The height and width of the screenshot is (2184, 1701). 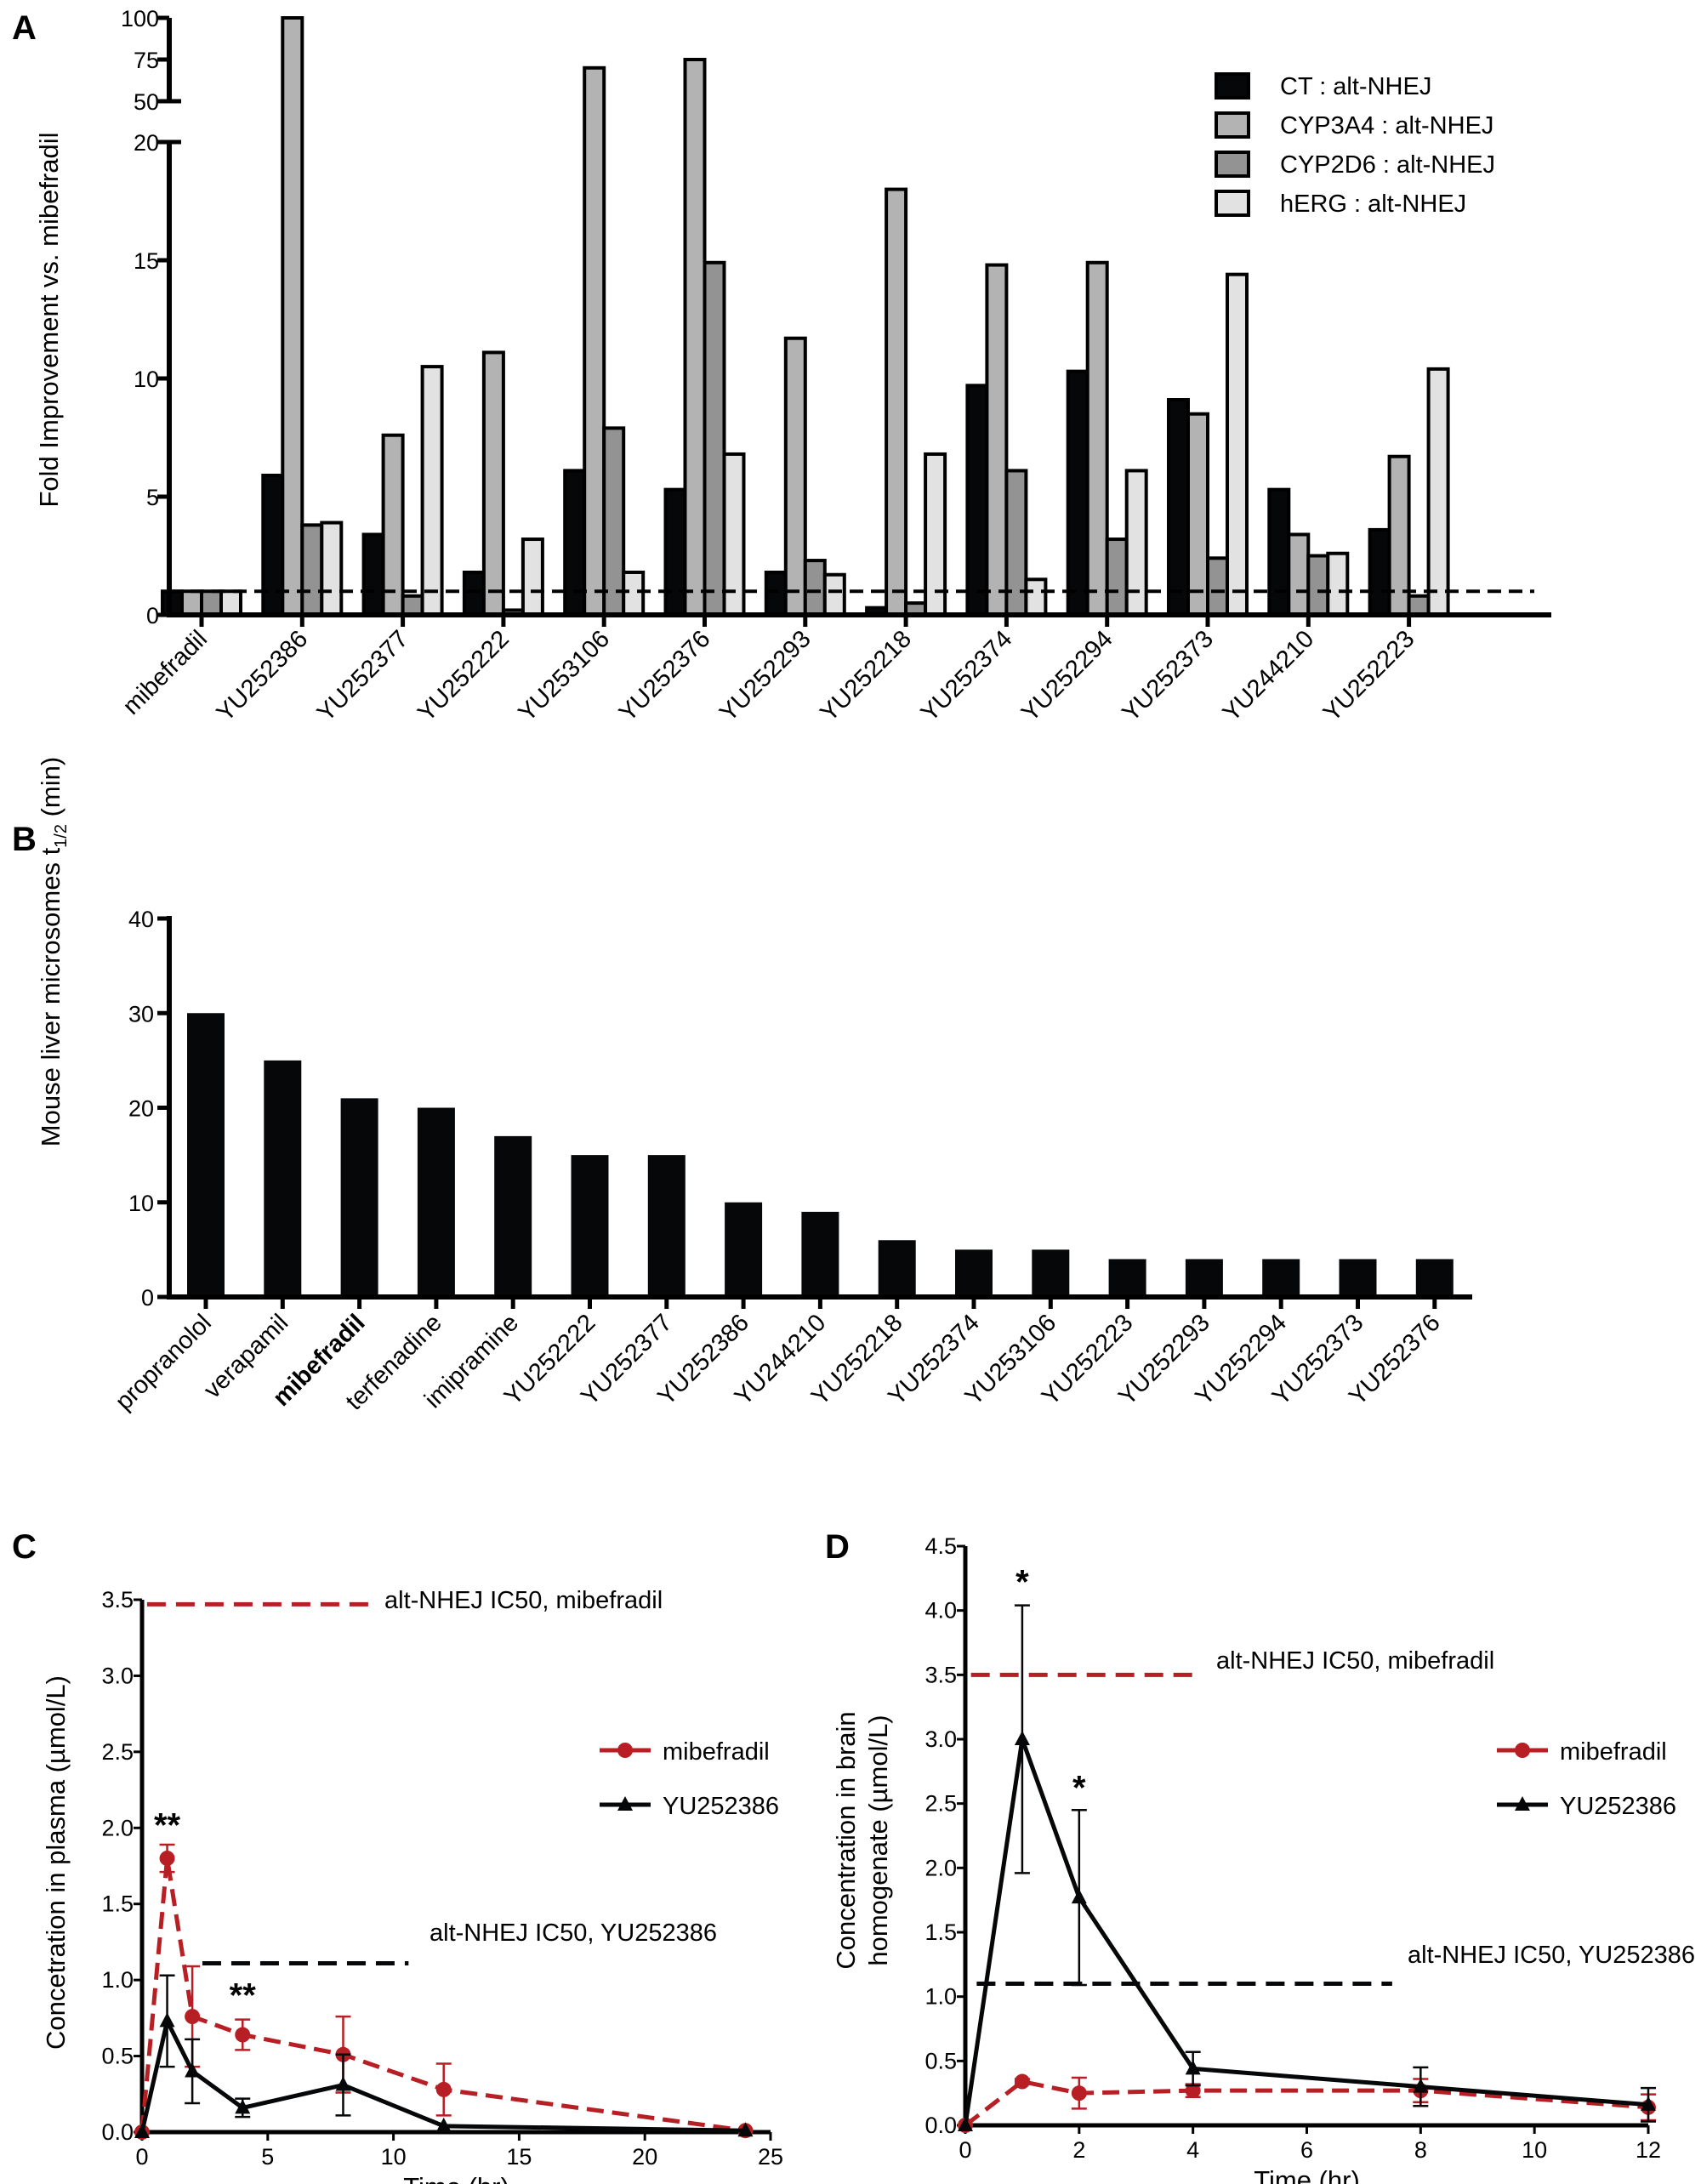 What do you see at coordinates (1067, 676) in the screenshot?
I see `x-tick-label: YU252294` at bounding box center [1067, 676].